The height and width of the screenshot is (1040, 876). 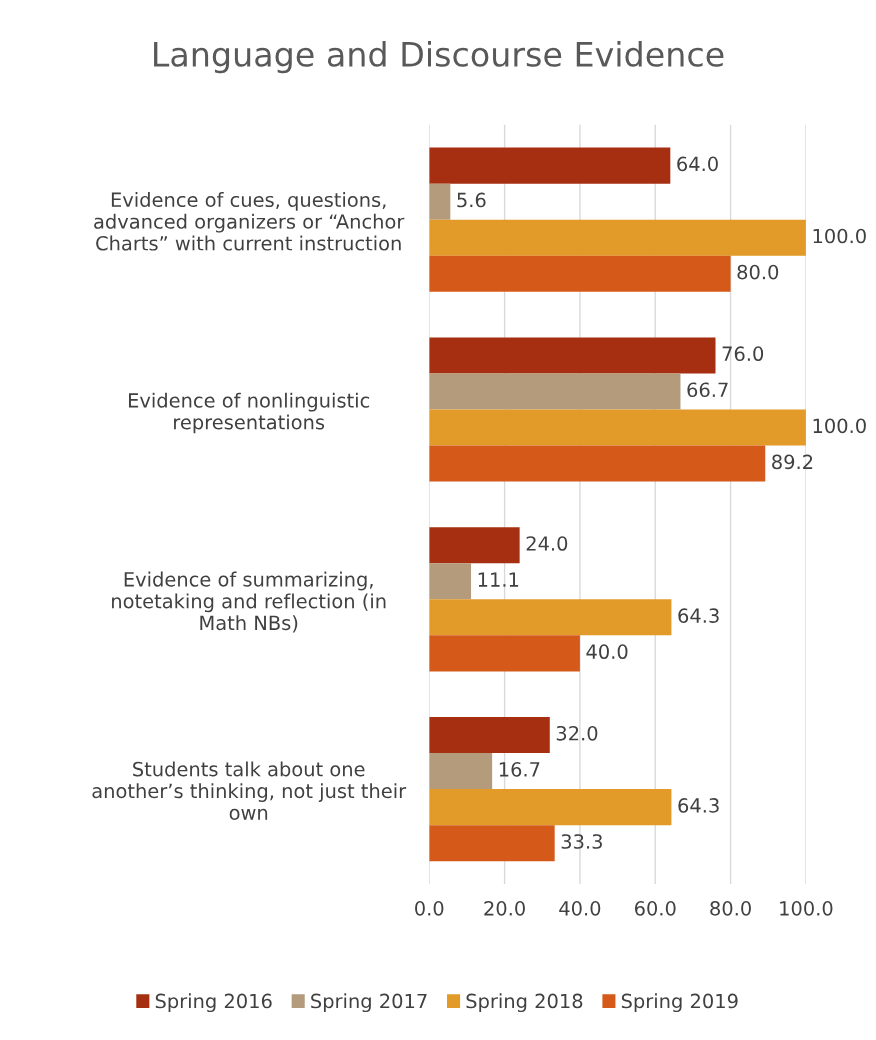 I want to click on data-label: 80.0, so click(x=758, y=272).